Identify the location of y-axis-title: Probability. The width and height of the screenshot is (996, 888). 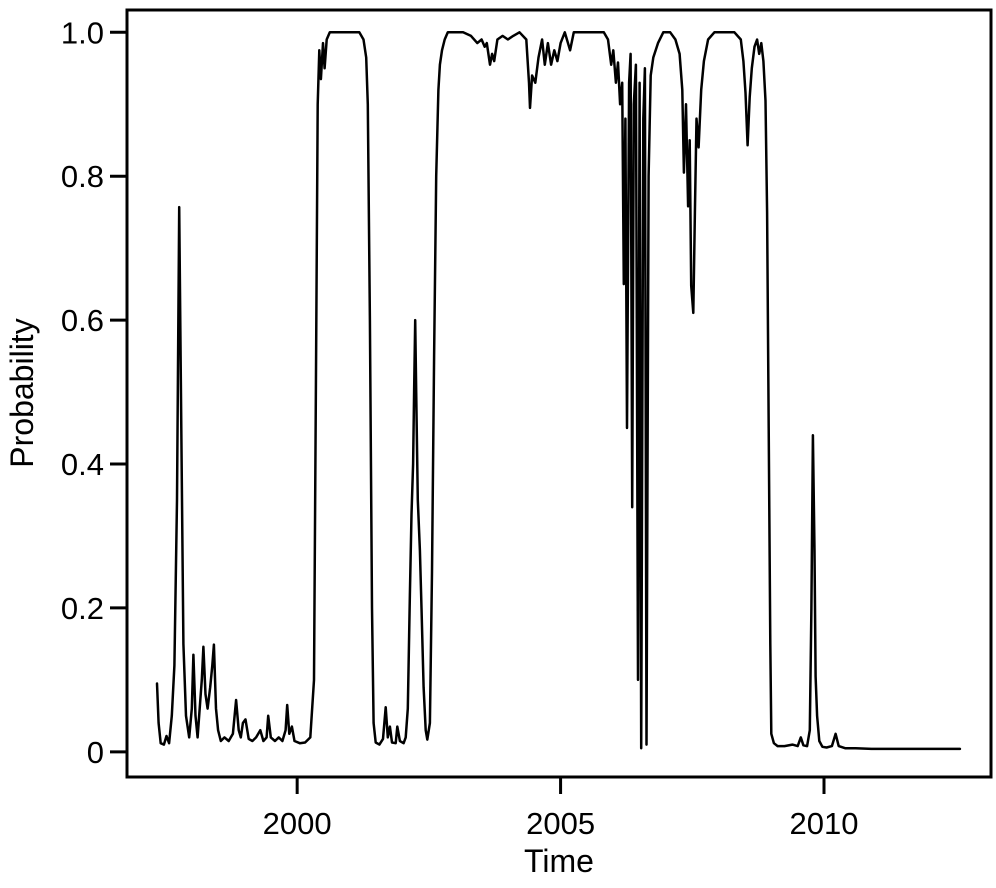
(22, 392).